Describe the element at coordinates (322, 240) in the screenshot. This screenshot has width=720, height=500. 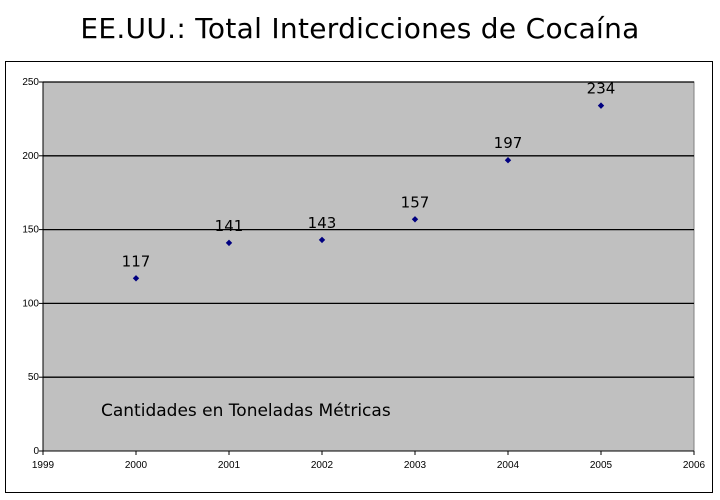
I see `data-point-2002` at that location.